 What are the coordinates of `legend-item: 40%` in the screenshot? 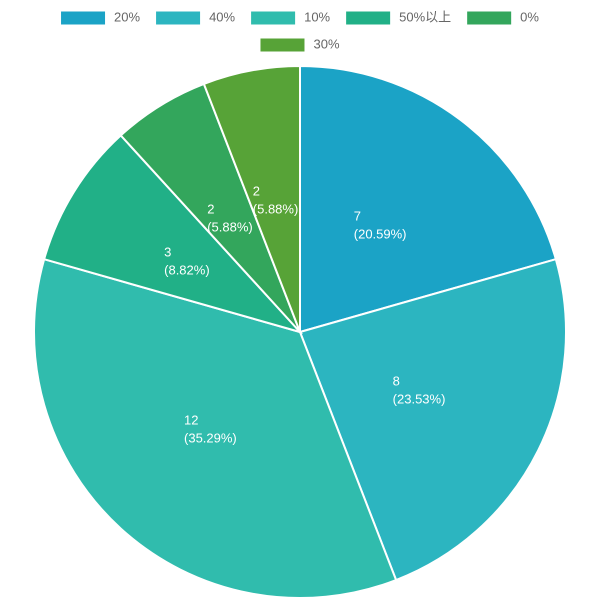 It's located at (196, 17).